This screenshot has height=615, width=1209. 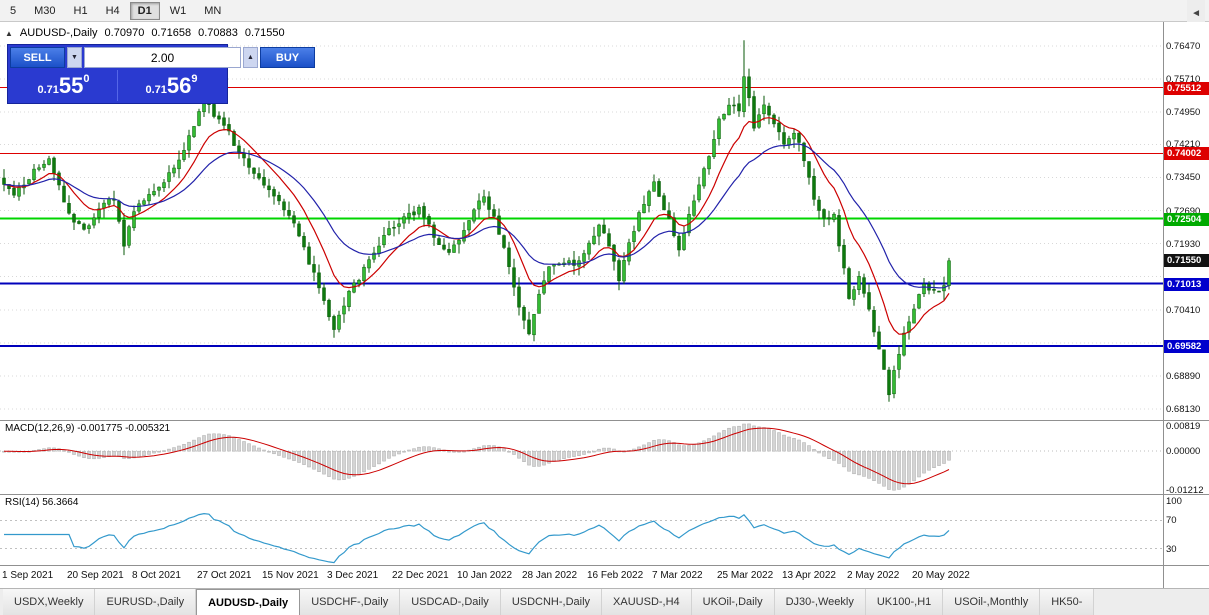 What do you see at coordinates (42, 502) in the screenshot?
I see `rsi-label: RSI(14) 56.3664` at bounding box center [42, 502].